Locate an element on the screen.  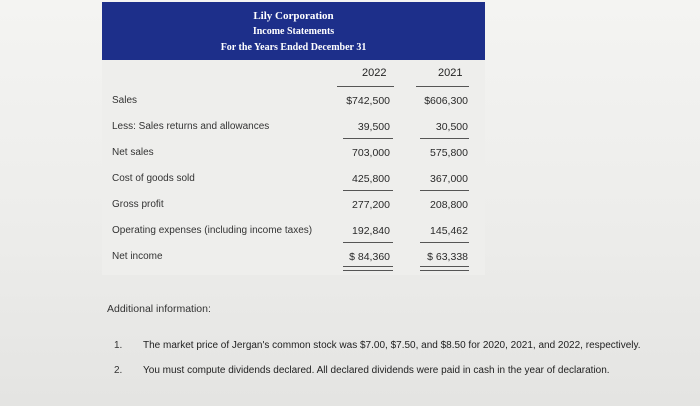
note-number: 1. is located at coordinates (118, 345).